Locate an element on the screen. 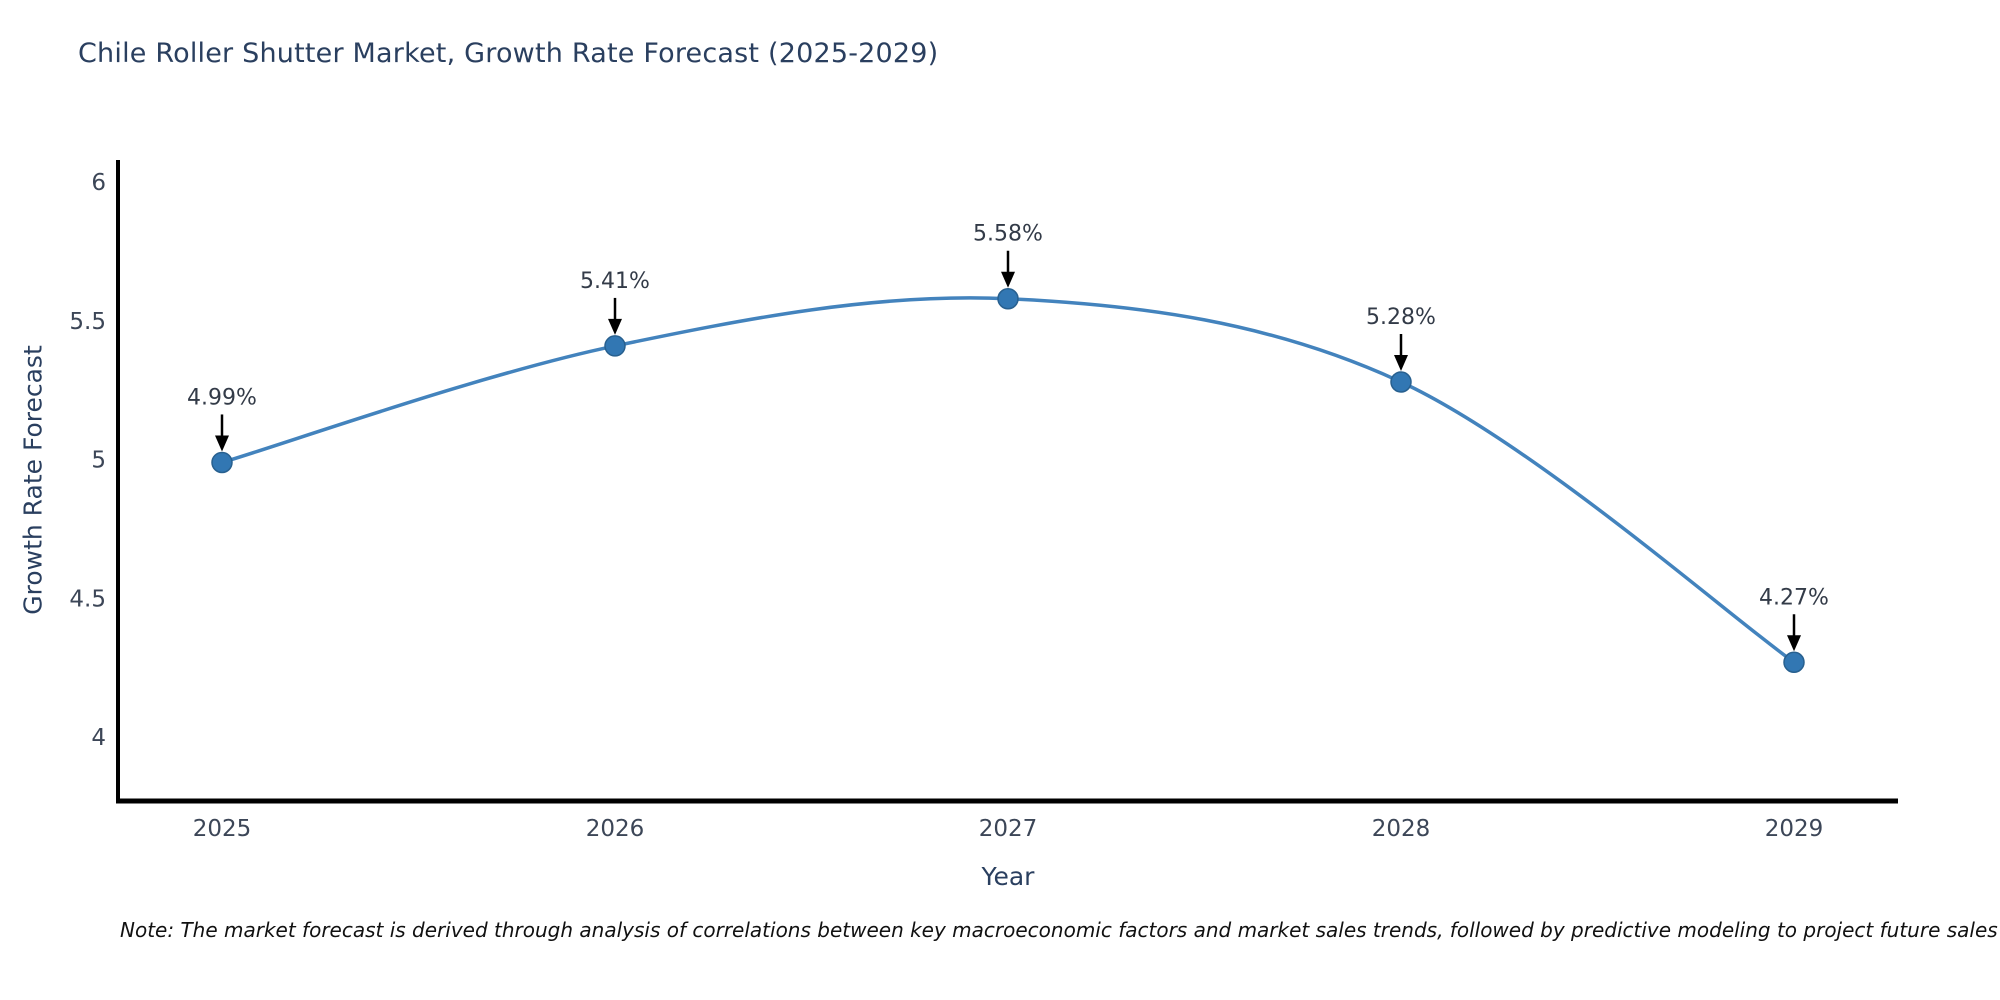 Image resolution: width=2000 pixels, height=1000 pixels. data-point-label: 5.58% is located at coordinates (1008, 234).